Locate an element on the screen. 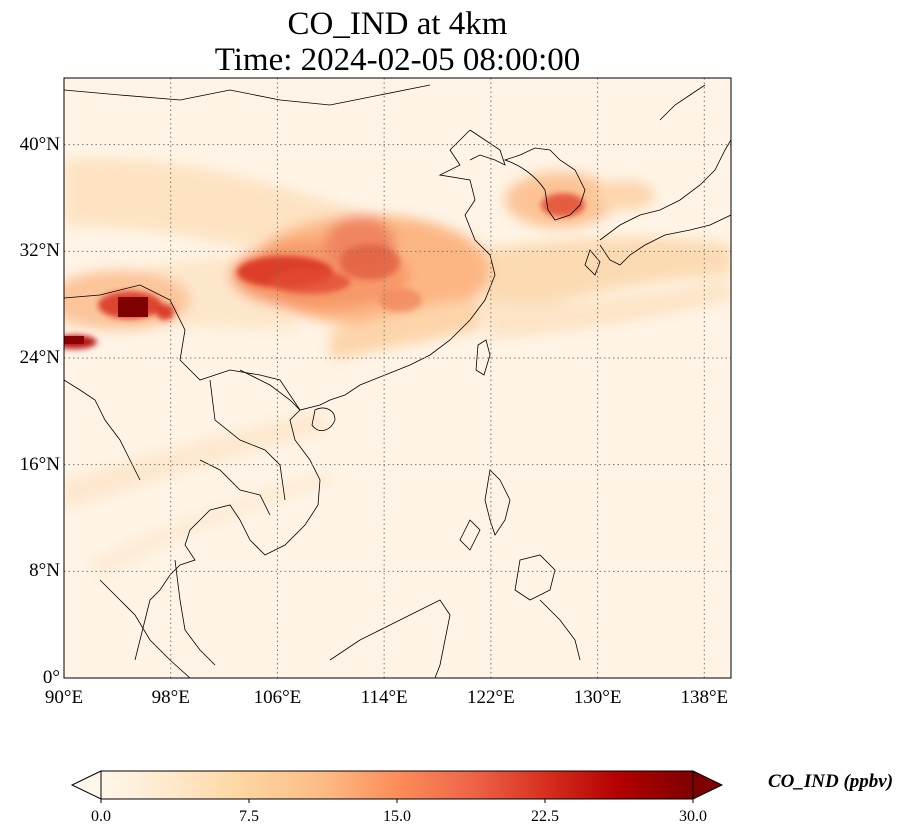  lat-tick-label: 8°N is located at coordinates (44, 571).